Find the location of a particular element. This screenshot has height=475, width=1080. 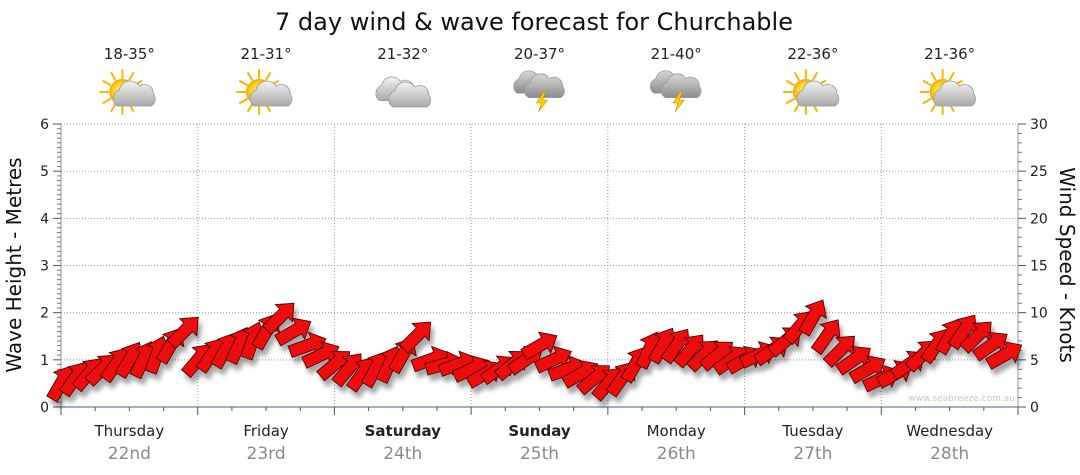

y-left-tick-label: 6 is located at coordinates (44, 125).